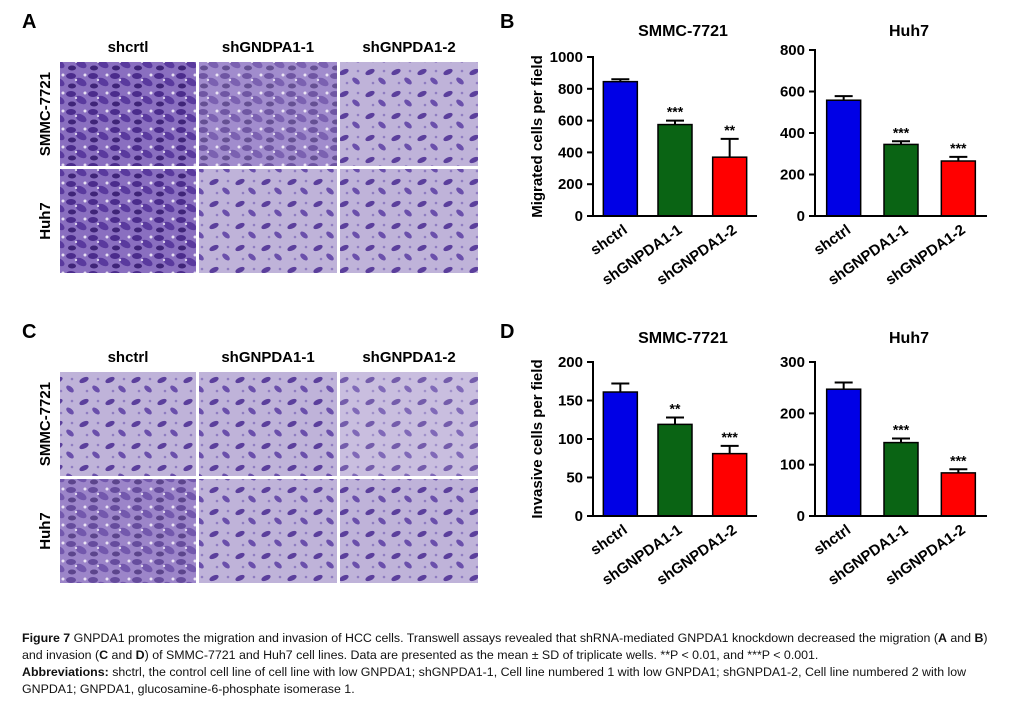 This screenshot has width=1030, height=724. What do you see at coordinates (29, 332) in the screenshot?
I see `panel-letter: C` at bounding box center [29, 332].